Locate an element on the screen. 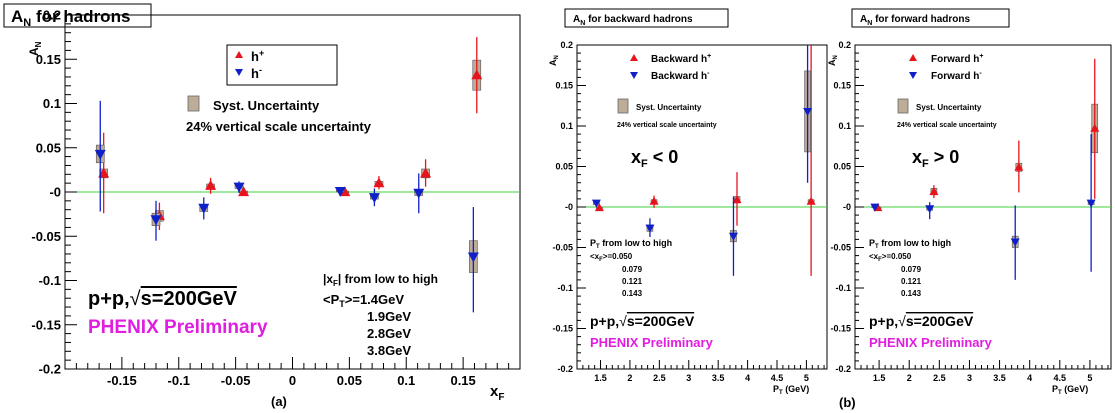  x-tick-label: 1.5 is located at coordinates (879, 378).